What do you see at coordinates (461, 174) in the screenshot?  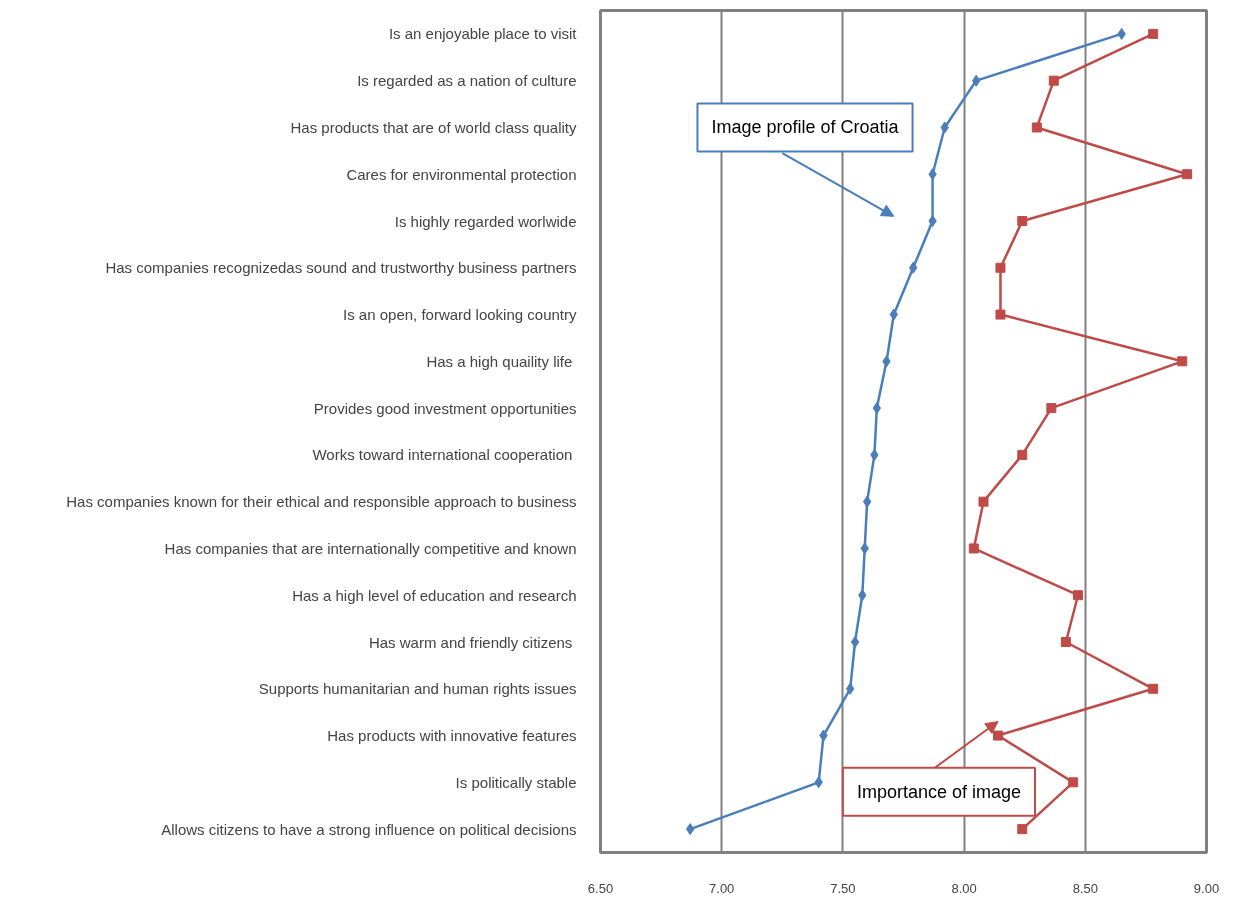 I see `y-tick-label: Cares for environmental protection` at bounding box center [461, 174].